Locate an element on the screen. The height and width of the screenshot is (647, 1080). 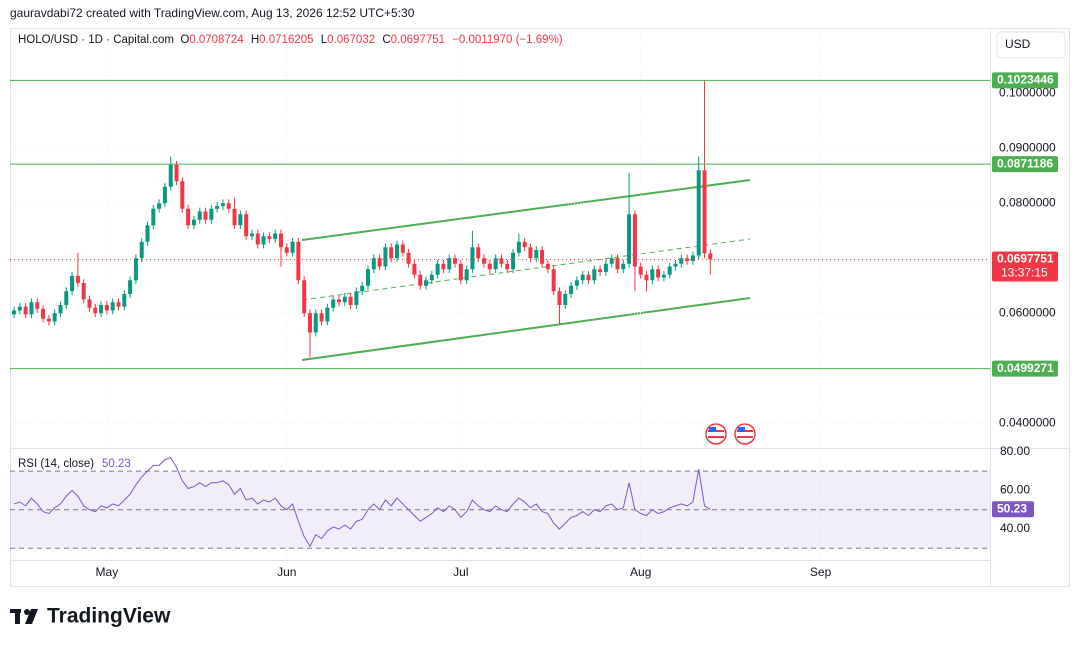
x-tick-label: Jul is located at coordinates (460, 572).